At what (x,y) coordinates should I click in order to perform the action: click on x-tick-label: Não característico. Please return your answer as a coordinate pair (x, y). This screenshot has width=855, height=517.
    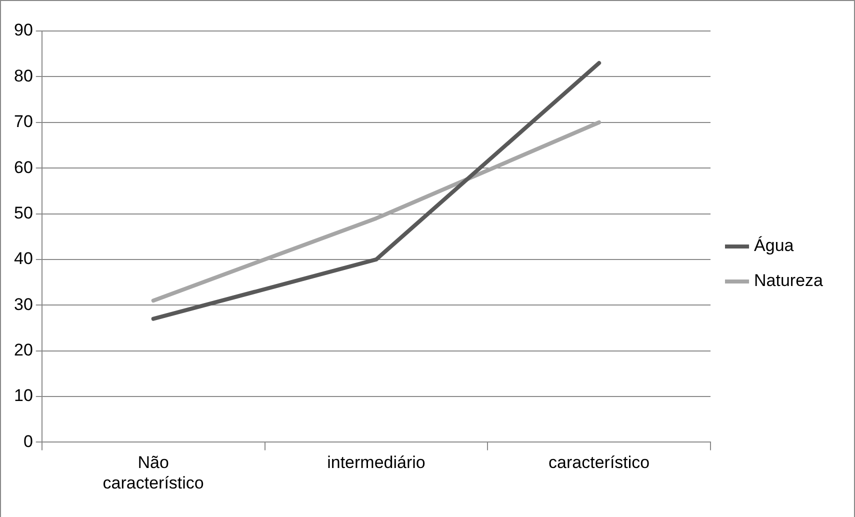
    Looking at the image, I should click on (153, 472).